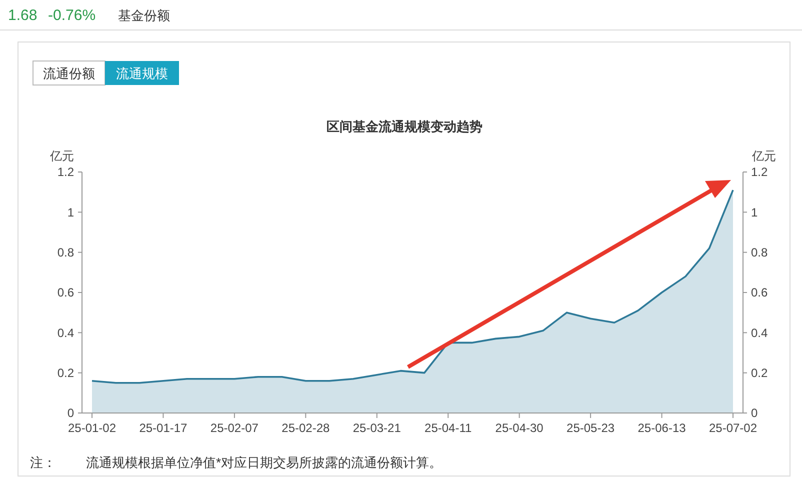 This screenshot has width=802, height=477. I want to click on y-tick-label: 0.8, so click(65, 253).